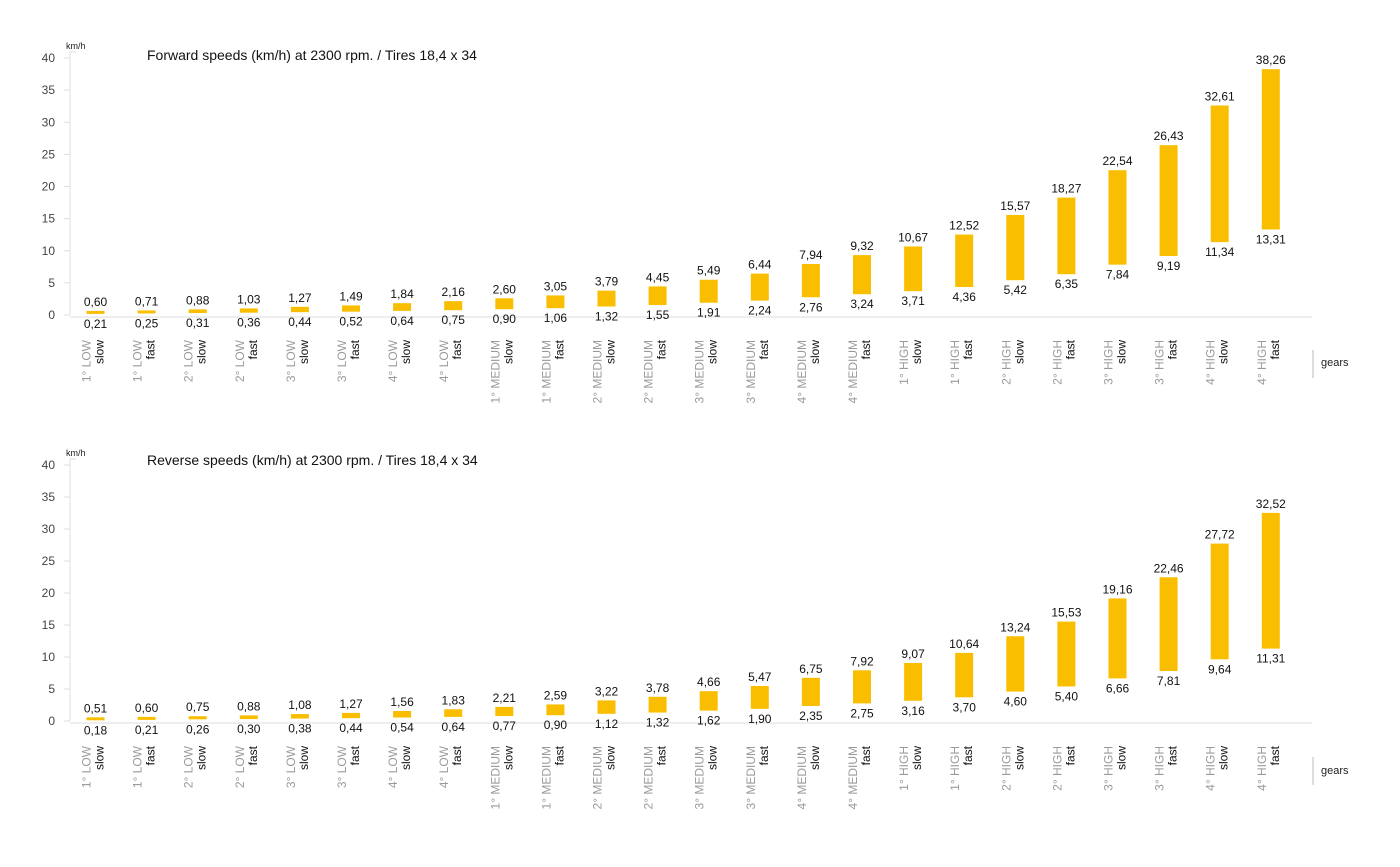 This screenshot has height=867, width=1400. I want to click on category-gear-label: 4° LOW, so click(393, 360).